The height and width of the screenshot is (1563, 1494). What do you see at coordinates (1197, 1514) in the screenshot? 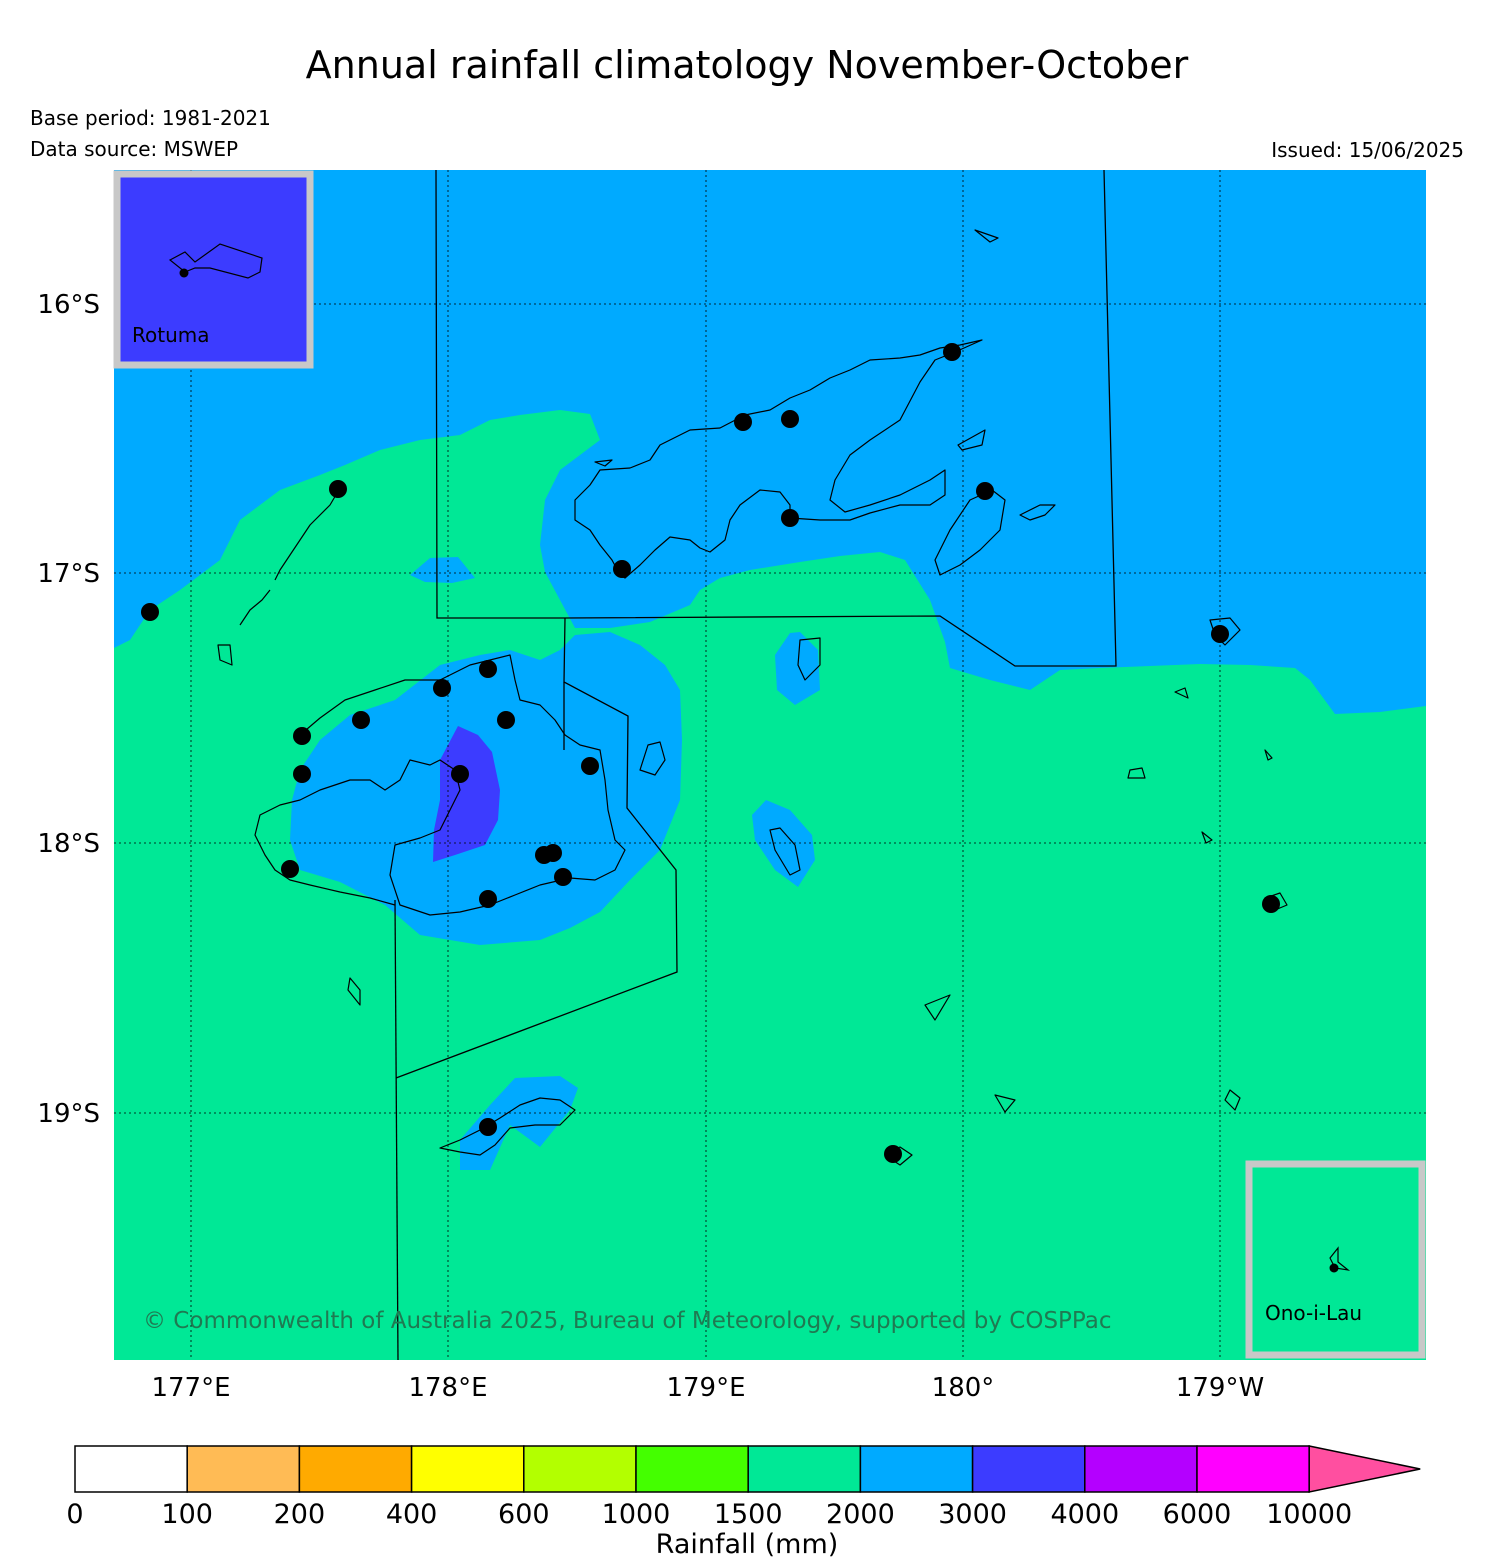
I see `colorbar-tick-label: 6000` at bounding box center [1197, 1514].